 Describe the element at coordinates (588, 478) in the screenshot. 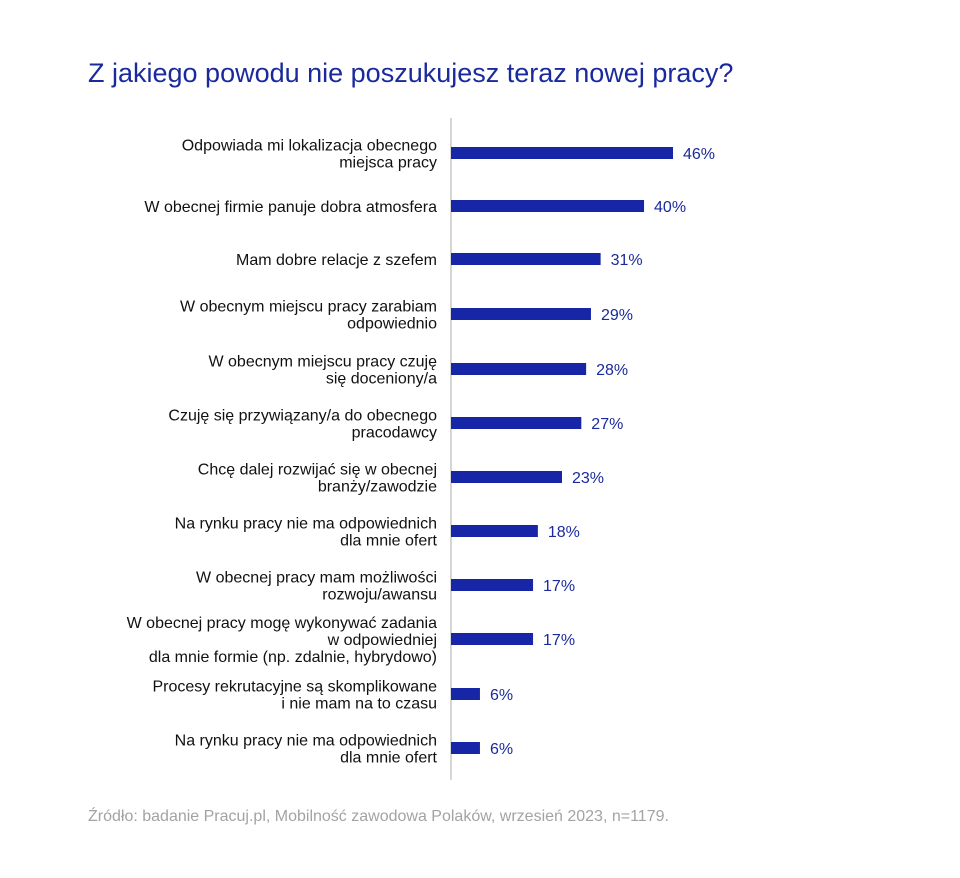

I see `value-label: 23%` at that location.